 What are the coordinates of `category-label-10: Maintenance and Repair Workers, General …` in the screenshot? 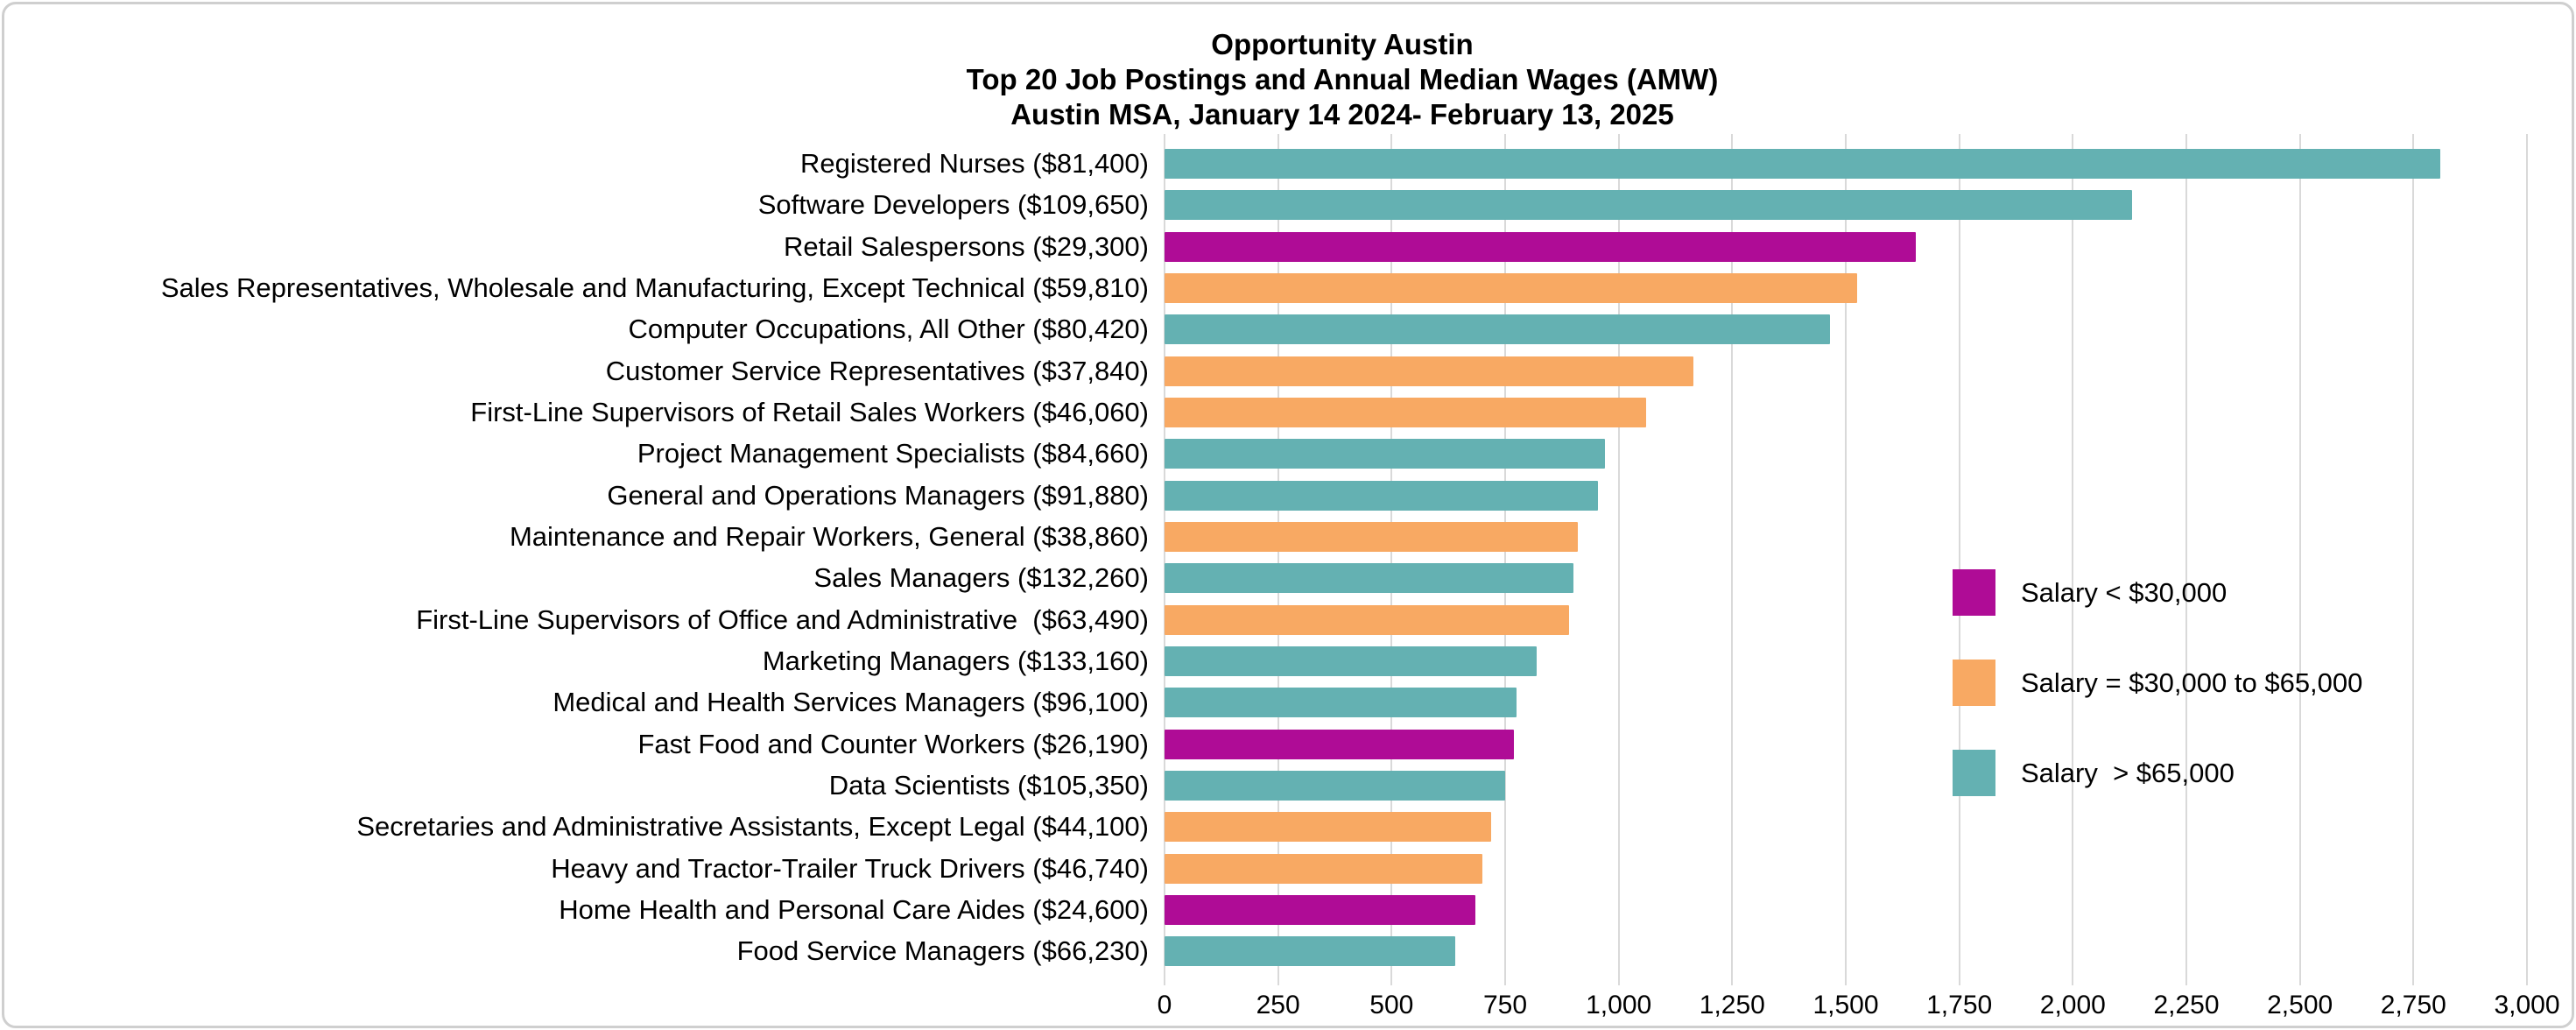 It's located at (829, 536).